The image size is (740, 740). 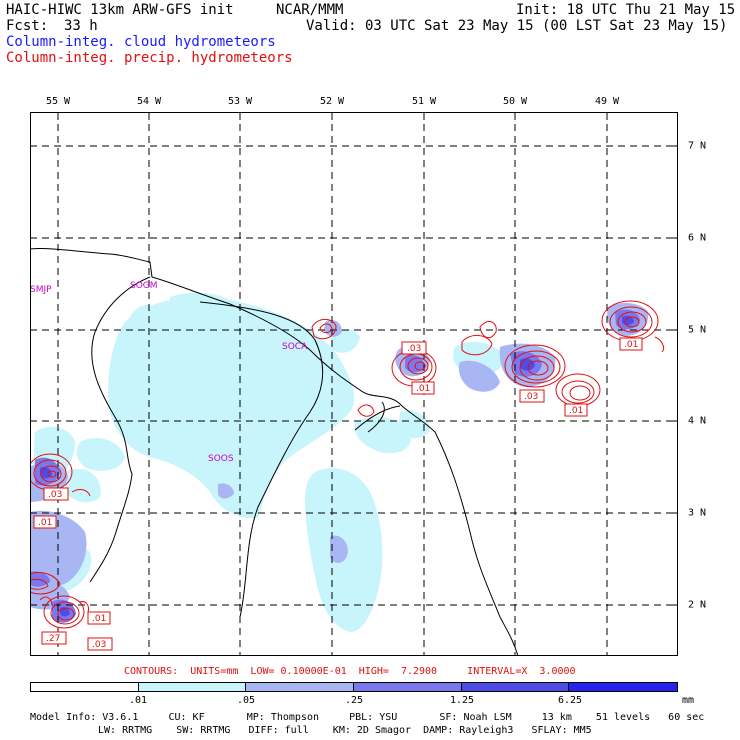 I want to click on colorbar, so click(x=354, y=687).